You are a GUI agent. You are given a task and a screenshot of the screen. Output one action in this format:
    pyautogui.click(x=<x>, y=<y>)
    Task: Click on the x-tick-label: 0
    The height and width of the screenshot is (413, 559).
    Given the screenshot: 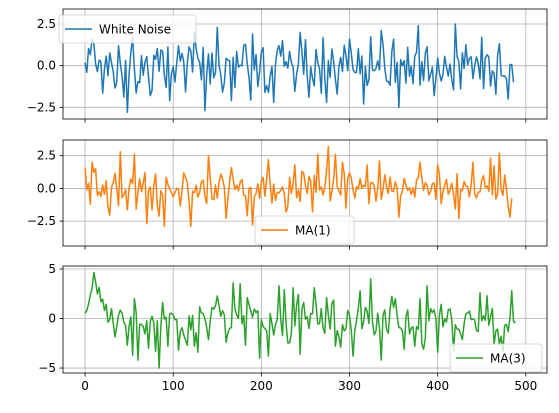 What is the action you would take?
    pyautogui.click(x=85, y=386)
    